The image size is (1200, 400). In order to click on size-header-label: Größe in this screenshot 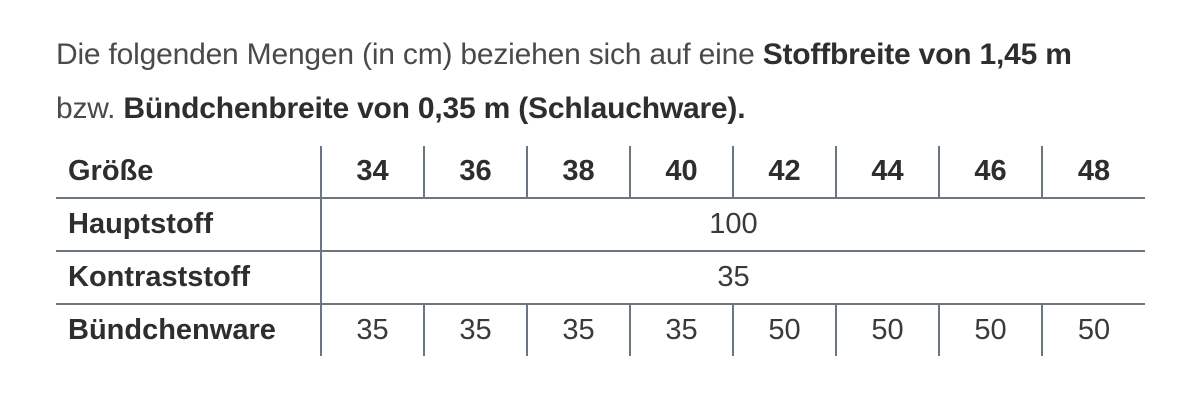, I will do `click(188, 172)`.